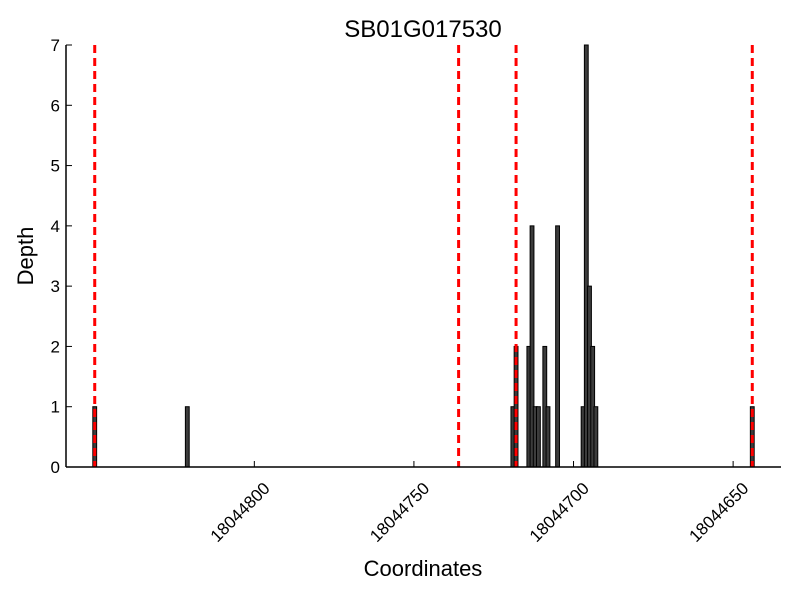  What do you see at coordinates (55, 346) in the screenshot?
I see `y-tick-label-2: 2` at bounding box center [55, 346].